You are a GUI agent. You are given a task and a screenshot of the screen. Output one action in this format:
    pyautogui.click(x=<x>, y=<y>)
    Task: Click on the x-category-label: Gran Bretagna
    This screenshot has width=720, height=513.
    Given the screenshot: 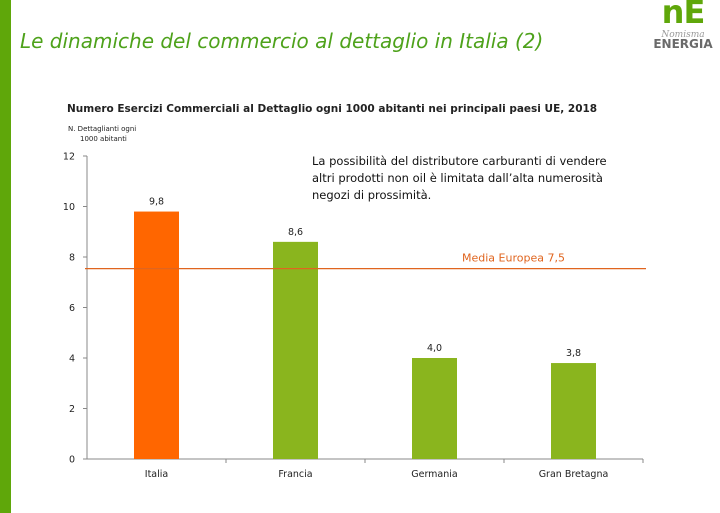 What is the action you would take?
    pyautogui.click(x=574, y=474)
    